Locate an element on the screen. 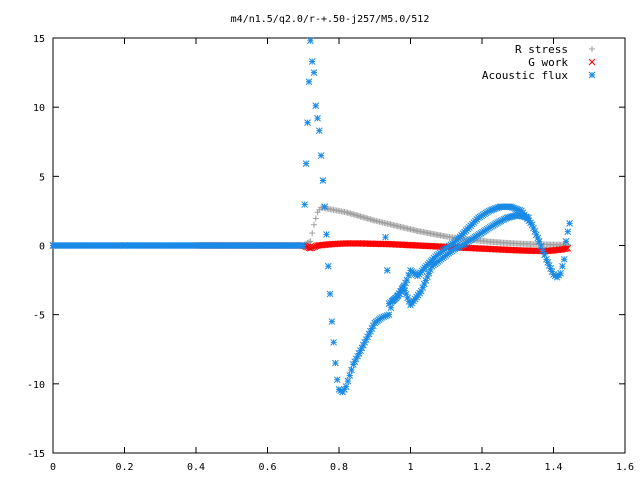 This screenshot has height=480, width=640. y-tick-label: 0 is located at coordinates (42, 247).